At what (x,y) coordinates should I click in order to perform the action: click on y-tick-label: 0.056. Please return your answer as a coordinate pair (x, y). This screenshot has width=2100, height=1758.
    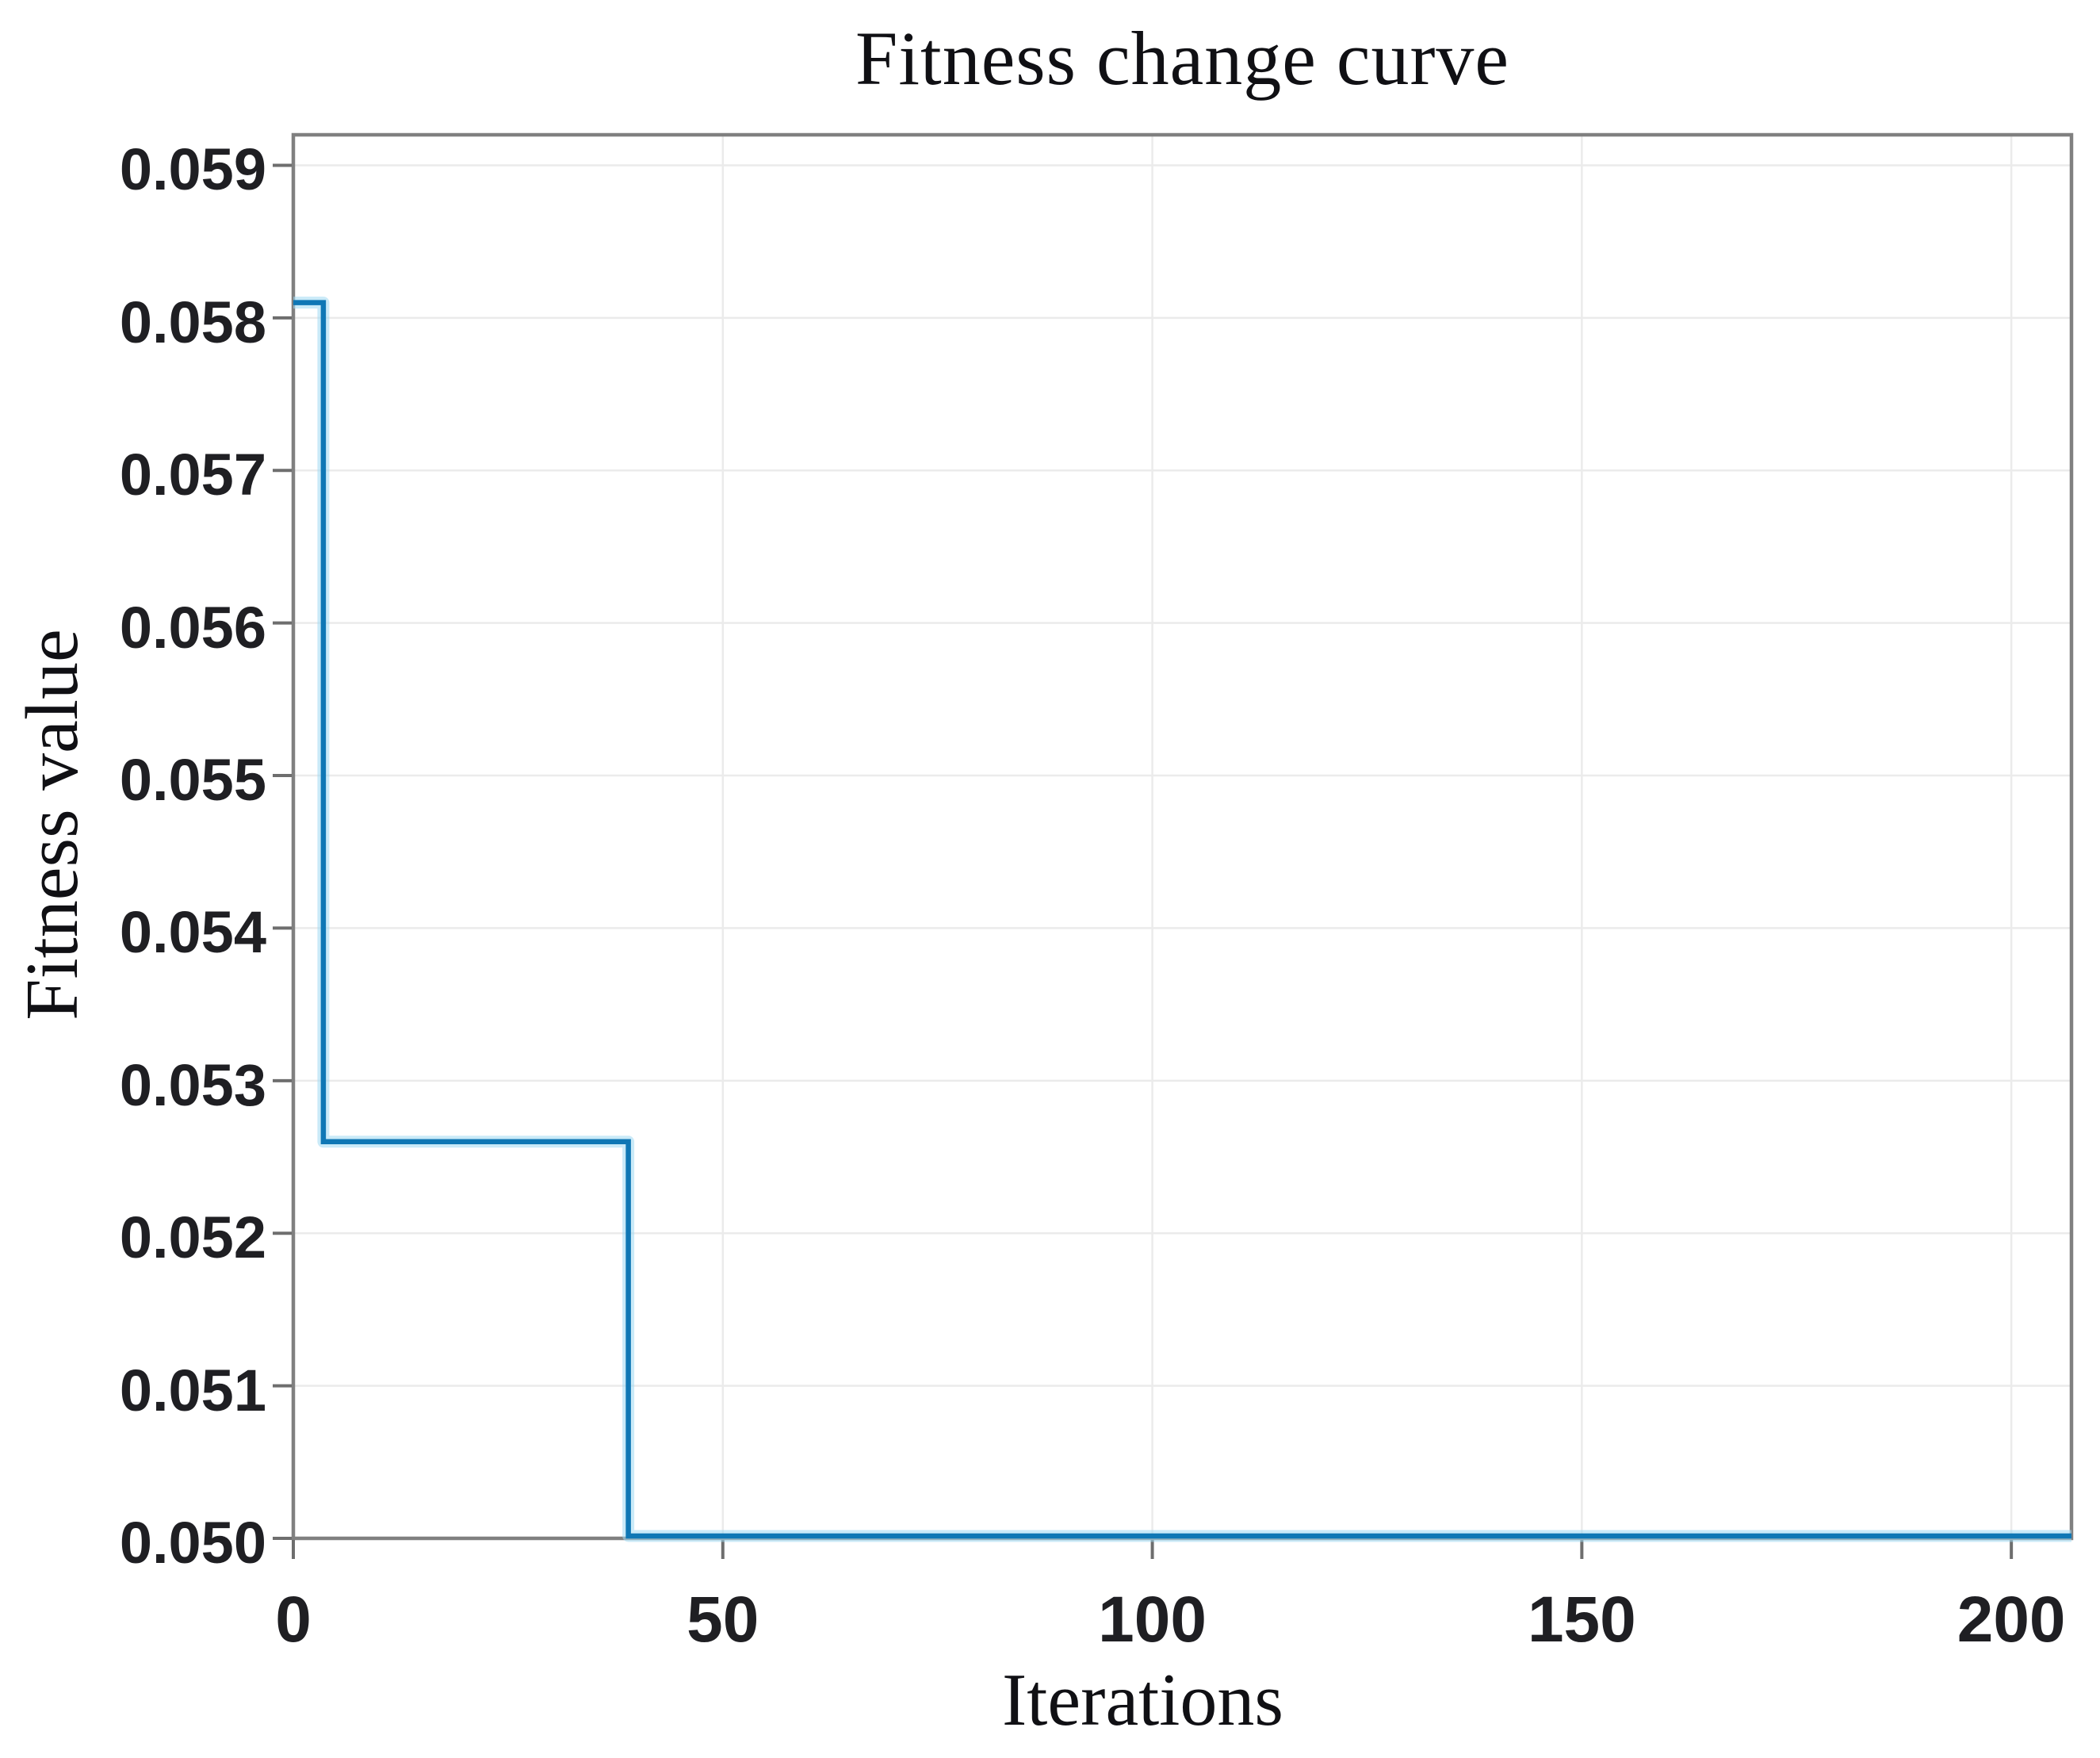
    Looking at the image, I should click on (192, 627).